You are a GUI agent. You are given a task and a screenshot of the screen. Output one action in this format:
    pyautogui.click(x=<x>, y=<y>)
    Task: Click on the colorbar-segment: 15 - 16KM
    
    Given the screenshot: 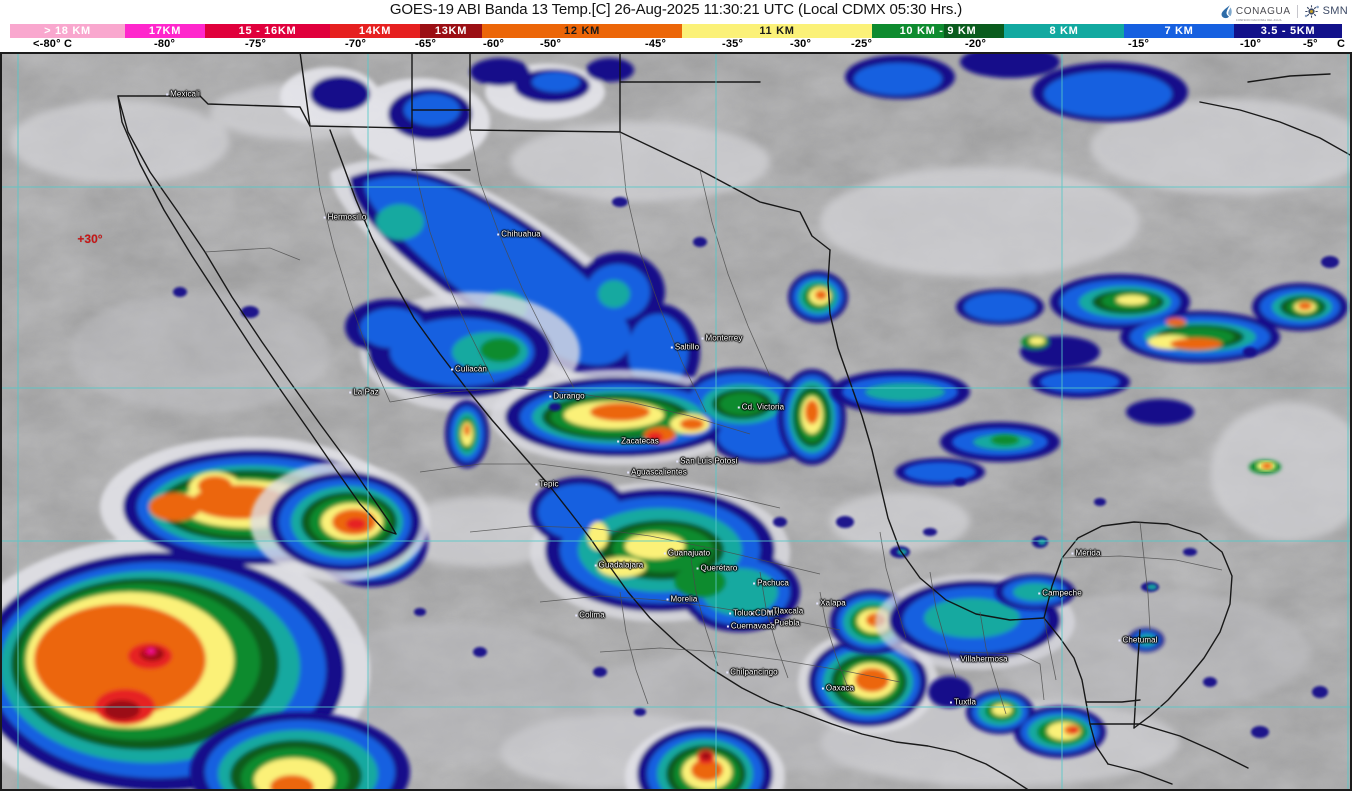 What is the action you would take?
    pyautogui.click(x=267, y=31)
    